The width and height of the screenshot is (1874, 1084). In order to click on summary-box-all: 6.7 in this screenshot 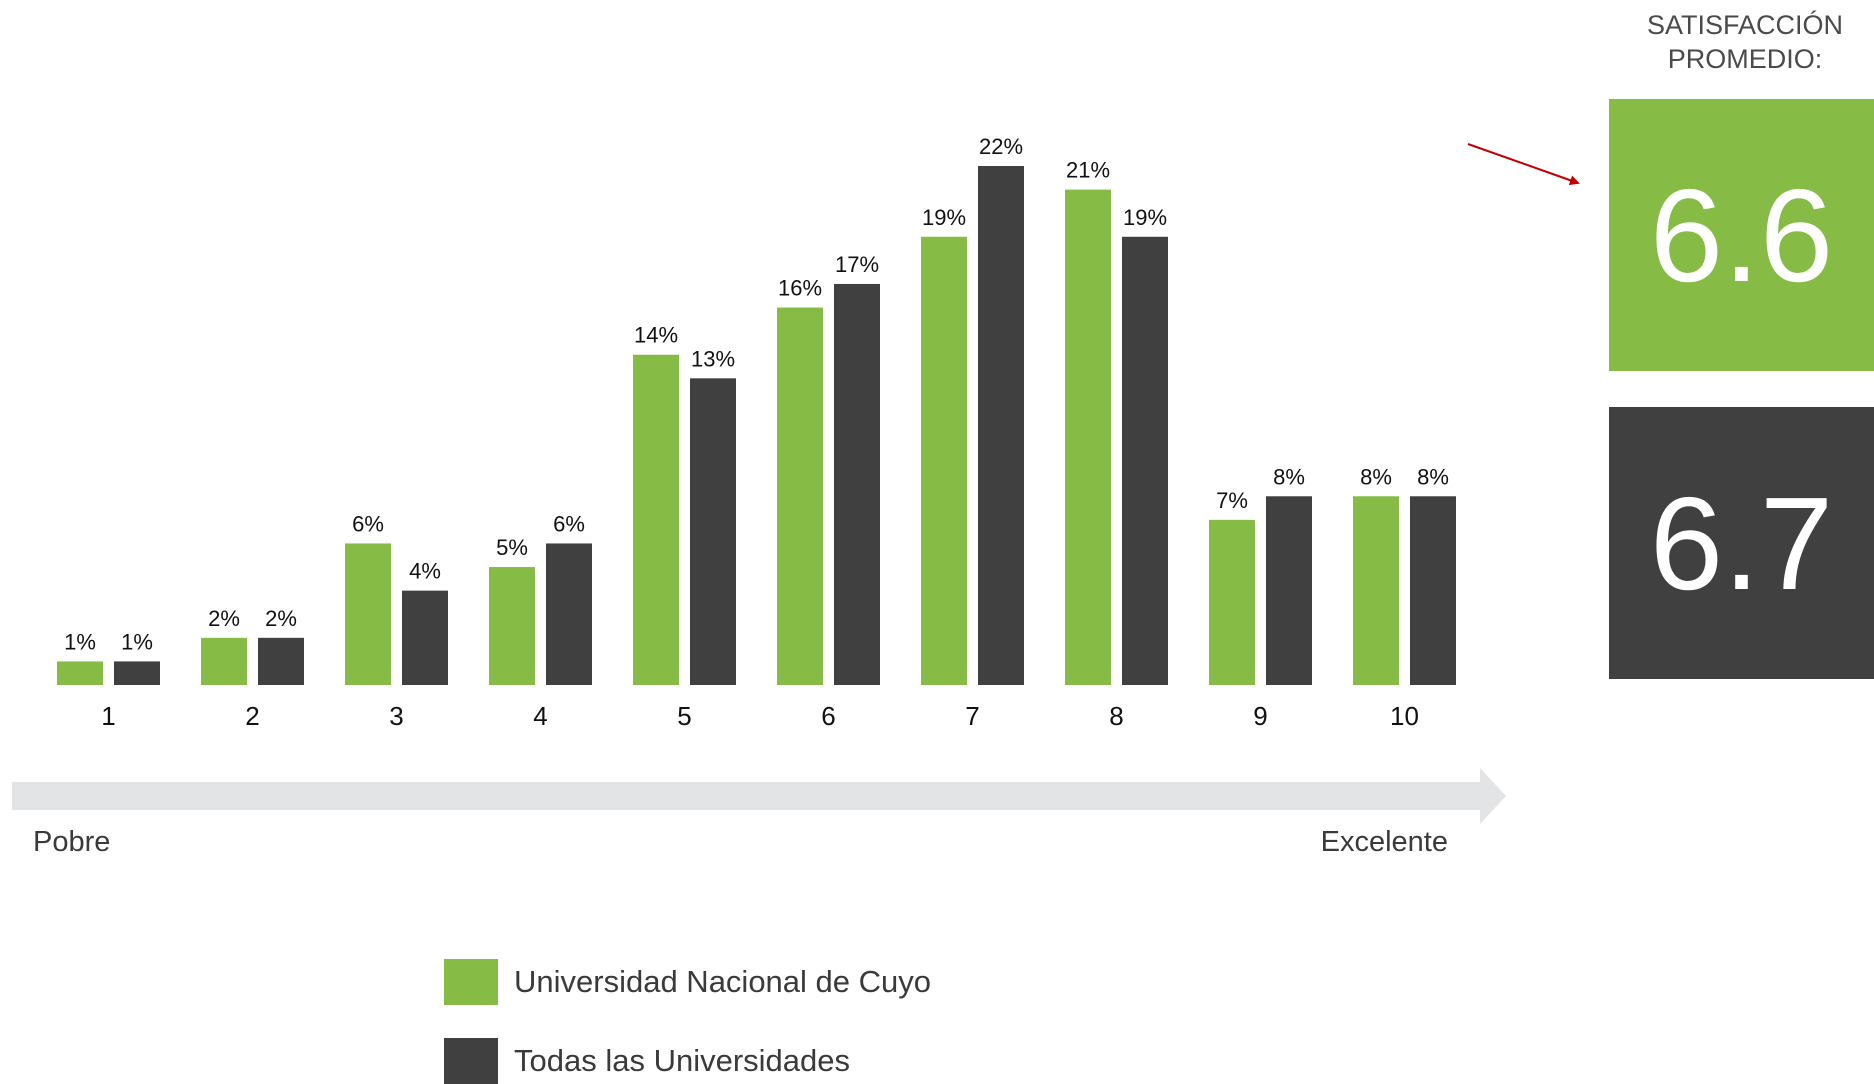, I will do `click(1741, 543)`.